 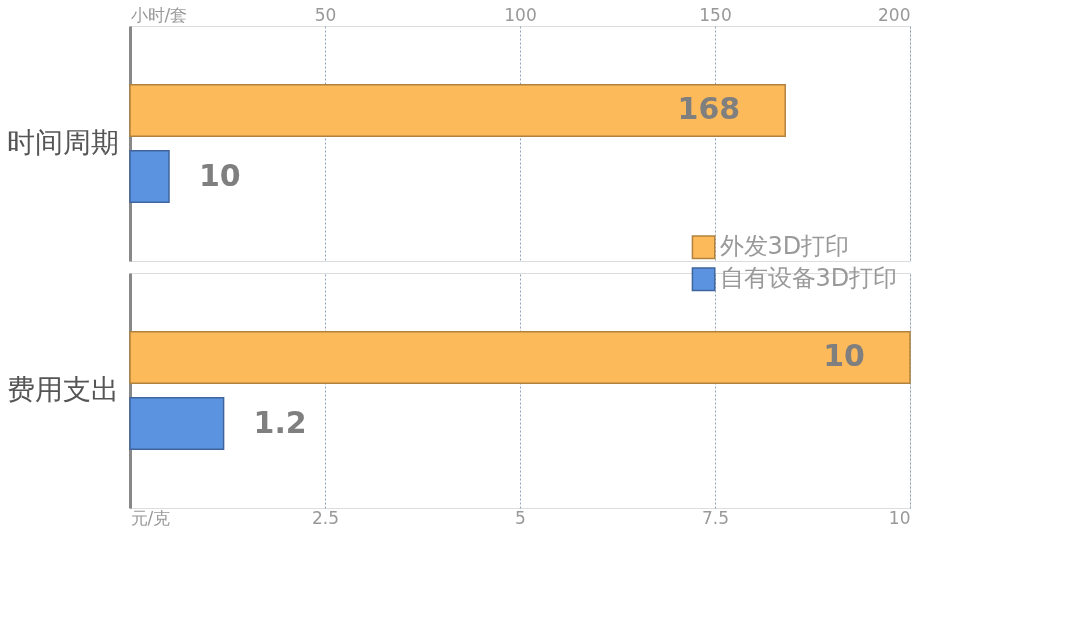 What do you see at coordinates (150, 517) in the screenshot?
I see `x-tick-label: 元/克` at bounding box center [150, 517].